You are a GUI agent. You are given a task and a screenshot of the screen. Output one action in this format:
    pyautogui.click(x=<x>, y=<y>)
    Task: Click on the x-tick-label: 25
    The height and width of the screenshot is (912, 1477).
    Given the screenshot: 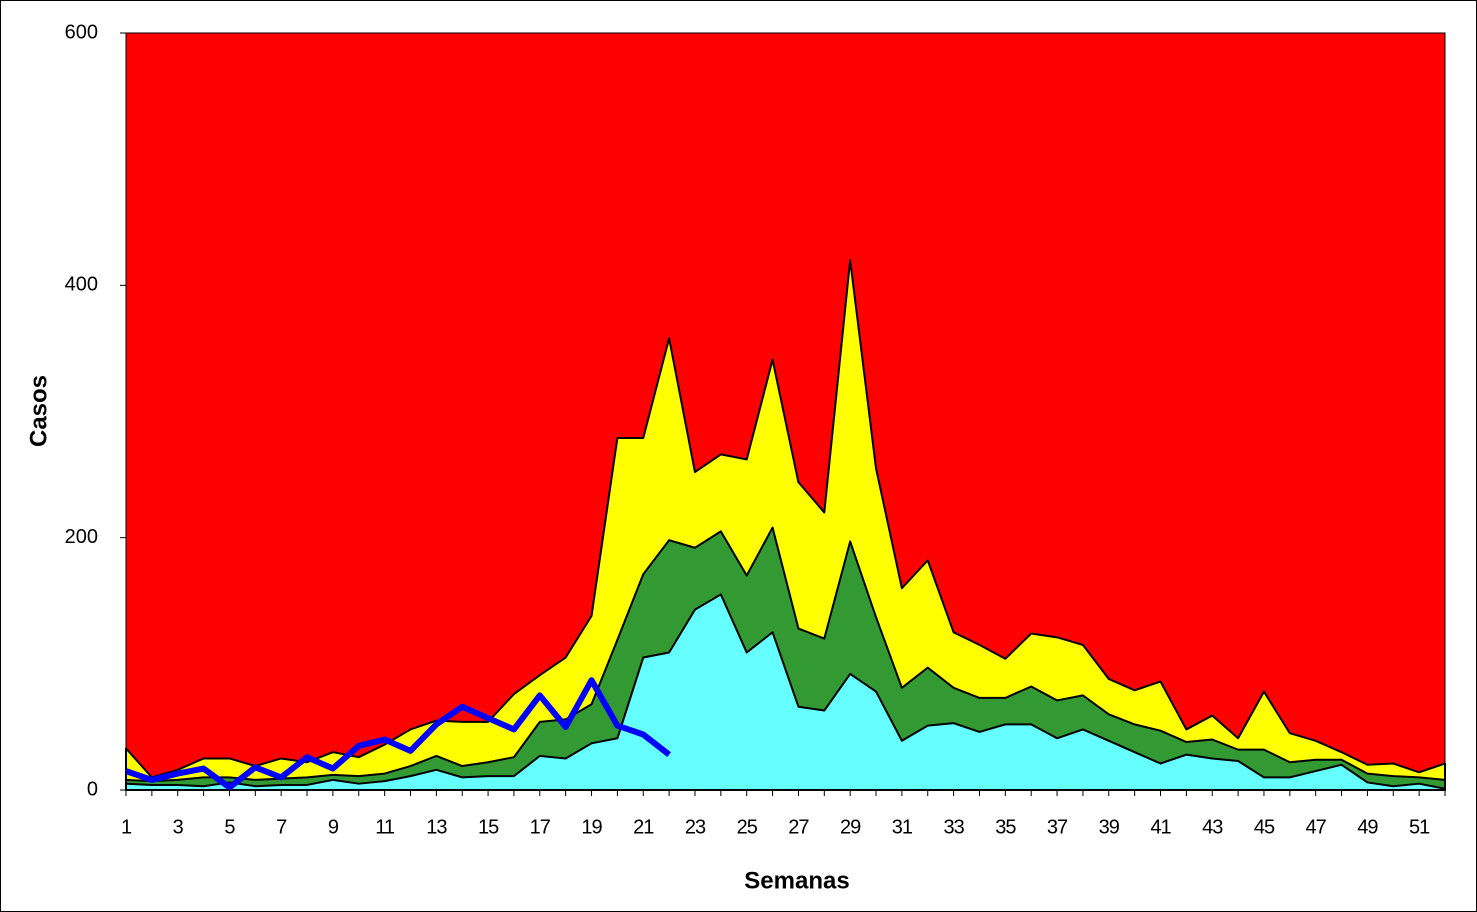 What is the action you would take?
    pyautogui.click(x=747, y=827)
    